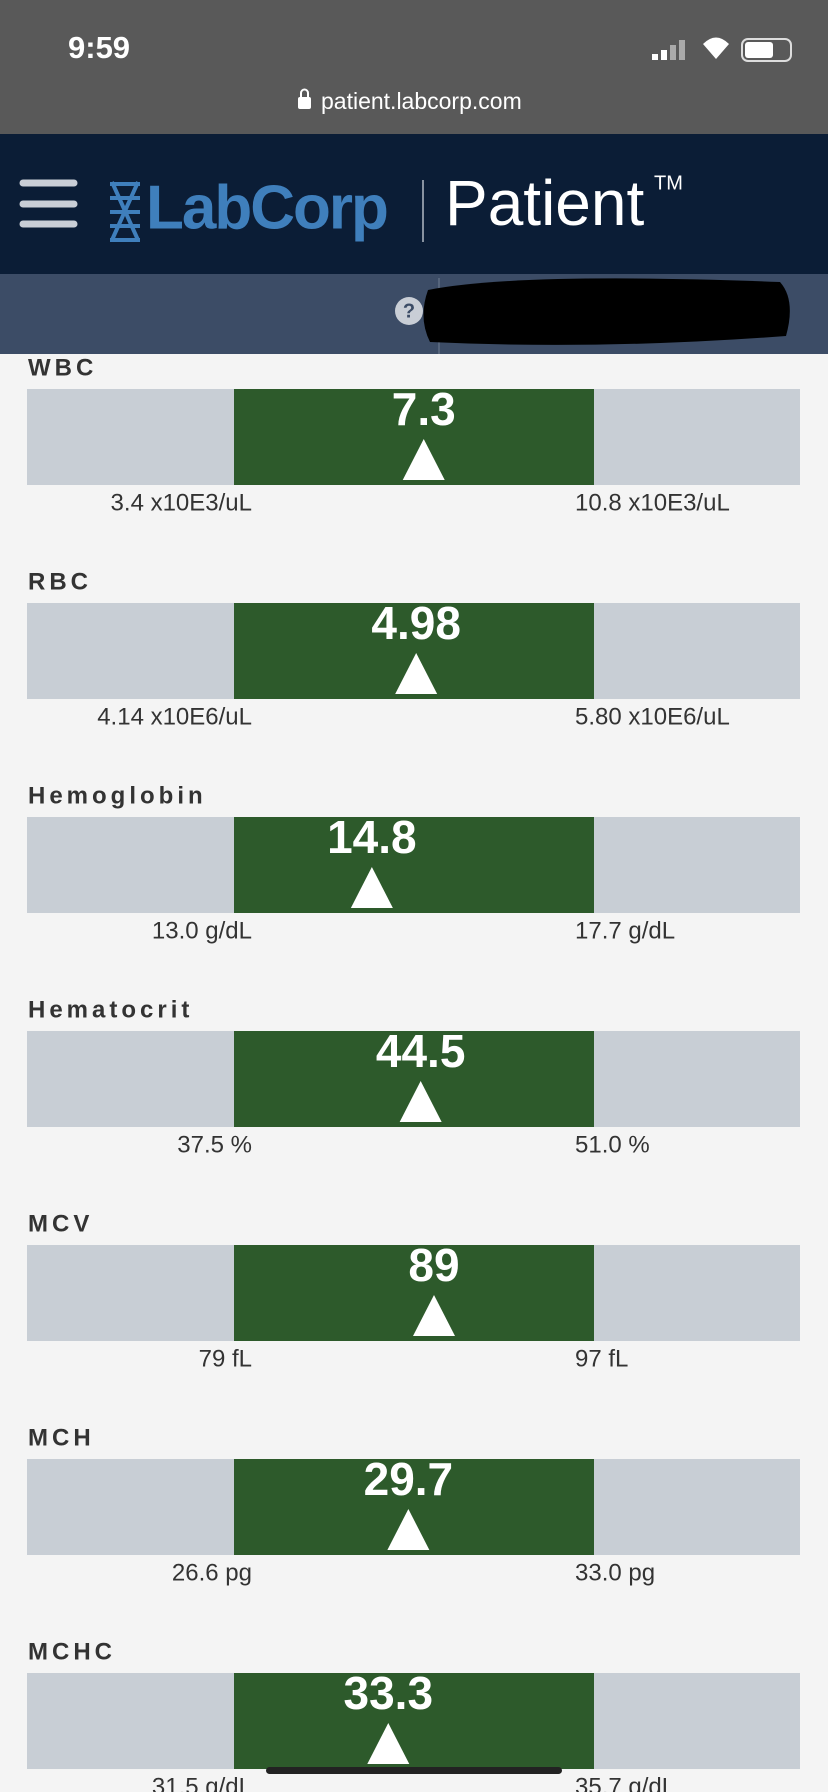 This screenshot has height=1792, width=828. I want to click on high-limit: 17.7 g/dL, so click(625, 930).